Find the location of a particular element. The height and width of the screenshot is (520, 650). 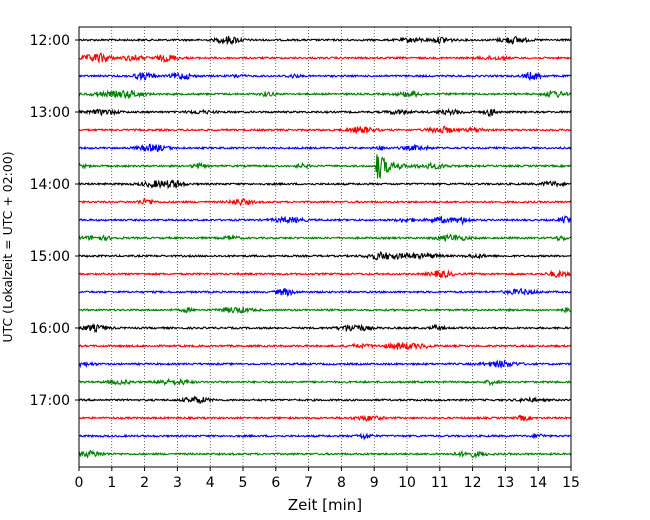

x-tick-label: 1 is located at coordinates (111, 483).